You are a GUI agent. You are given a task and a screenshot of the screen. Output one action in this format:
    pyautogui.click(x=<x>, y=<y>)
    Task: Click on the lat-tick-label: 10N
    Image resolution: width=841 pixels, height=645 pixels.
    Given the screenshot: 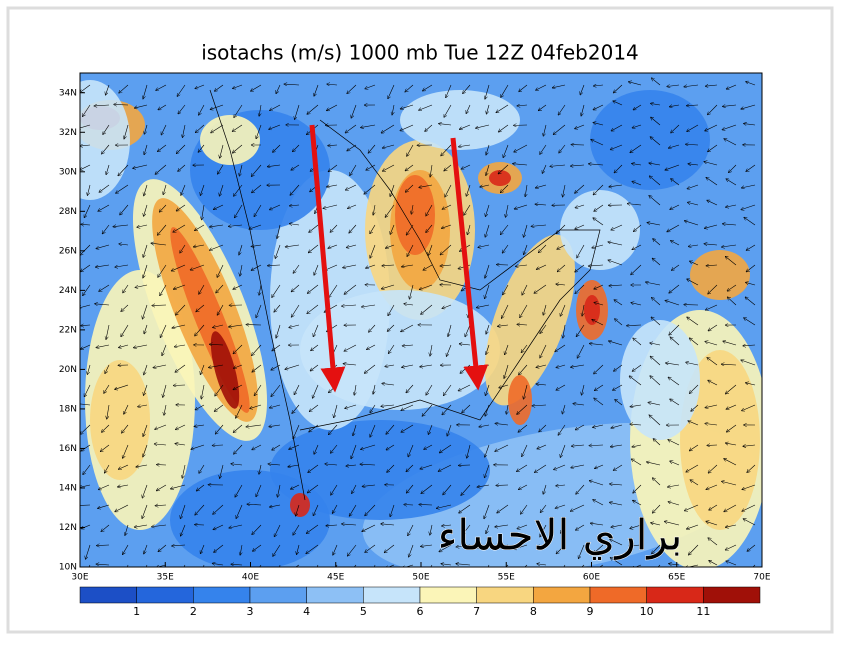 What is the action you would take?
    pyautogui.click(x=68, y=568)
    